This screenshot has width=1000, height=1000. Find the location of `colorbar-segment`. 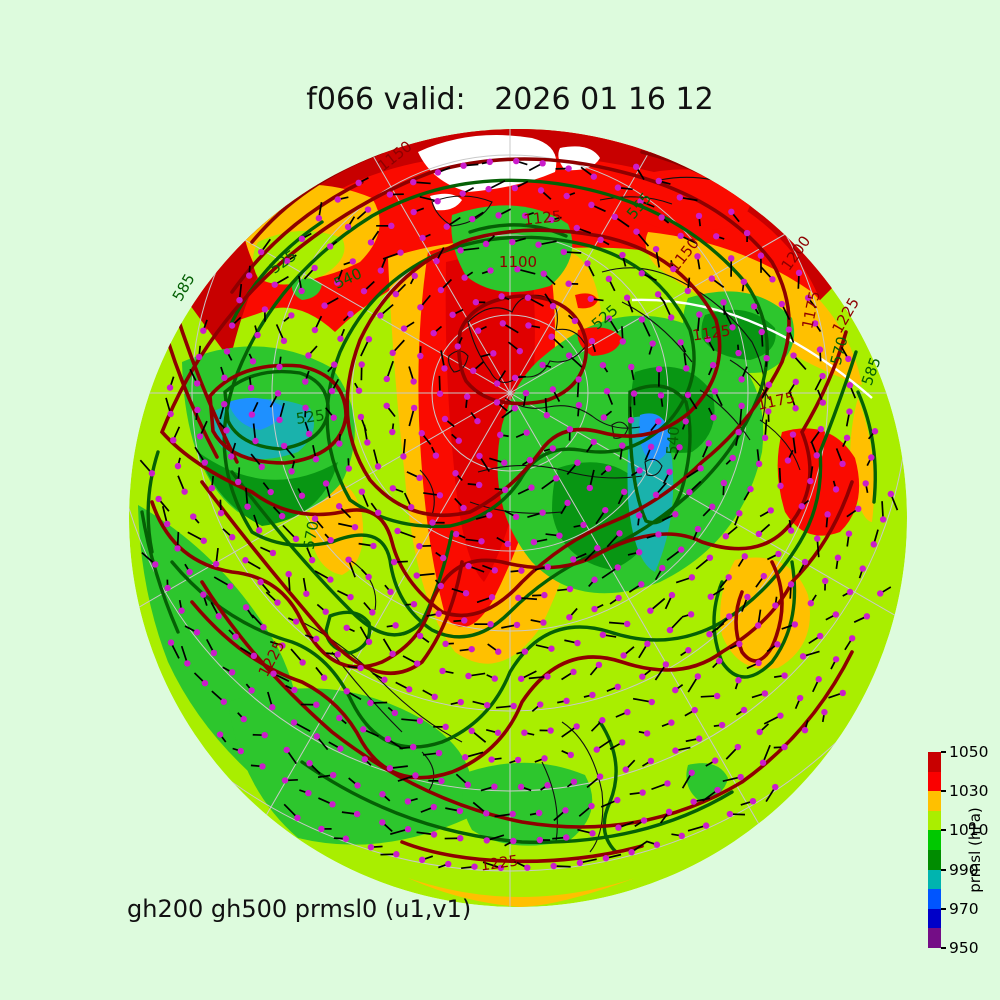

colorbar-segment is located at coordinates (934, 840).